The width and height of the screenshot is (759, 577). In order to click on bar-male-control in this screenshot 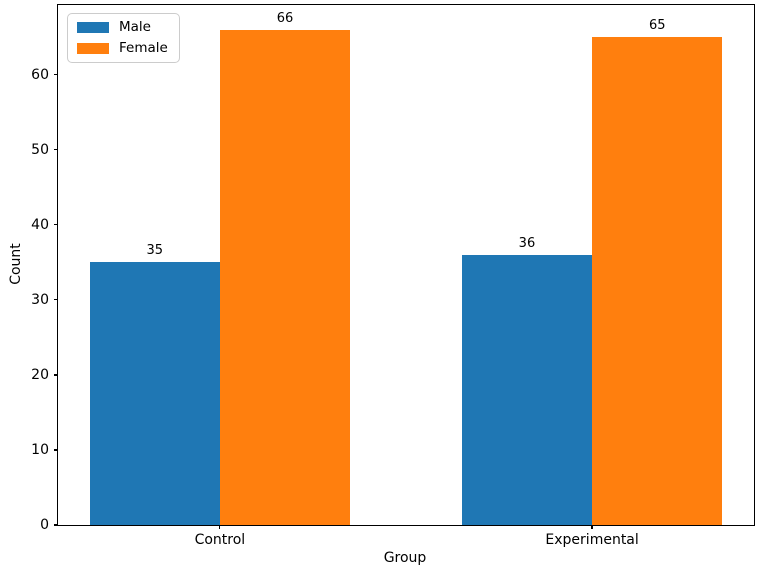, I will do `click(154, 393)`.